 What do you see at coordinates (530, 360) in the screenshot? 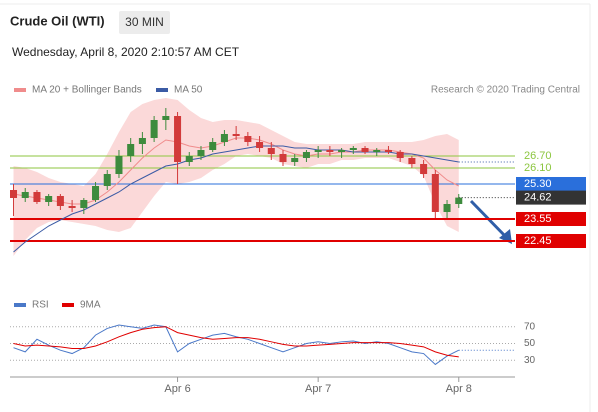
I see `y-tick-label: 30` at bounding box center [530, 360].